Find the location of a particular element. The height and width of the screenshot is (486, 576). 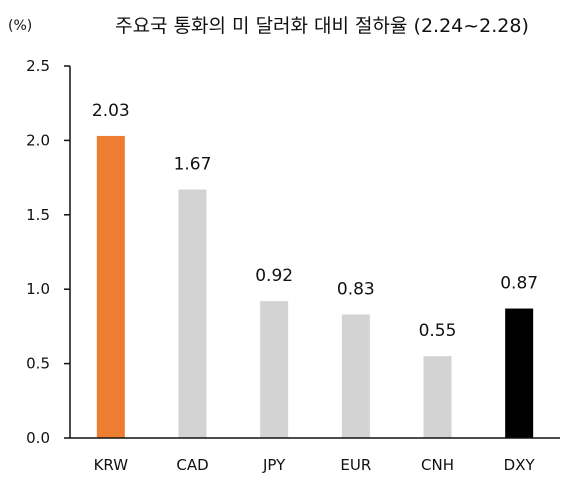

x-axis: KRW CAD JPY EUR CNH DXY is located at coordinates (315, 465).